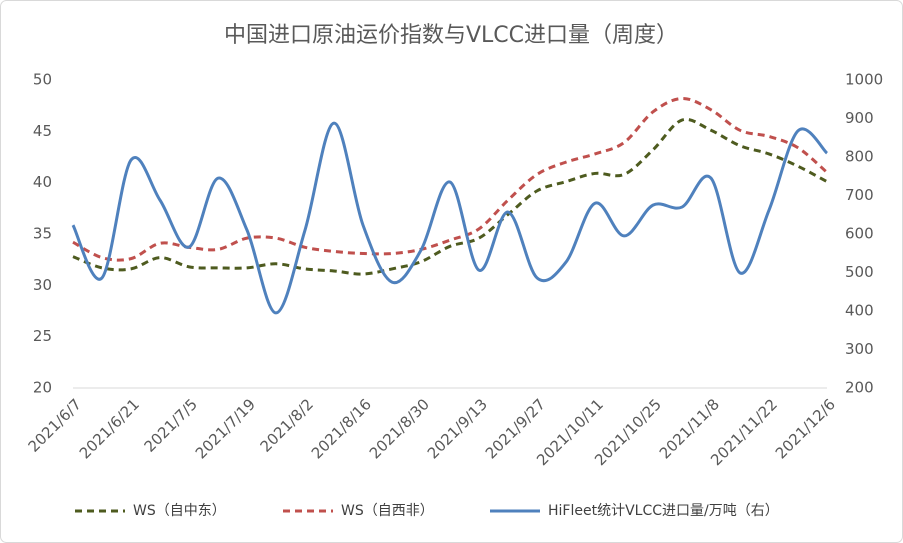 This screenshot has width=903, height=543. Describe the element at coordinates (387, 511) in the screenshot. I see `legend-label: WS（自西非）` at that location.